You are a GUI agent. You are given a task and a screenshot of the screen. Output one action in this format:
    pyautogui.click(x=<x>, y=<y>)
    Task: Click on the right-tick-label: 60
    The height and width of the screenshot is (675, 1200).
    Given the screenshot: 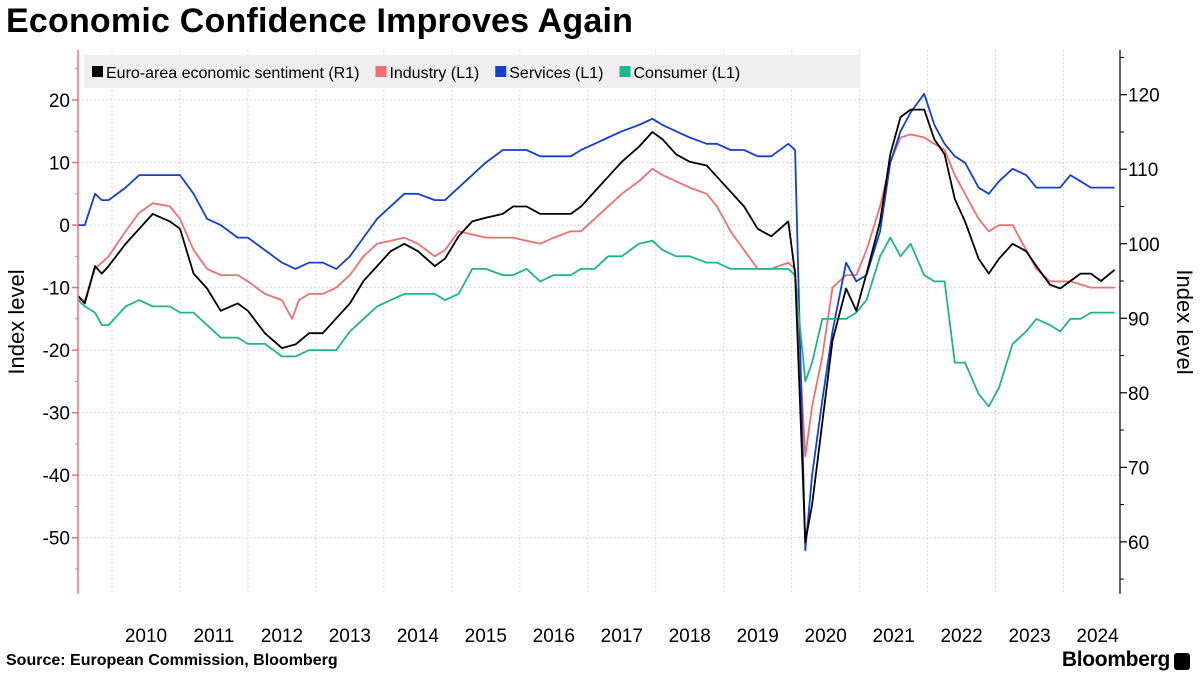 What is the action you would take?
    pyautogui.click(x=1138, y=543)
    